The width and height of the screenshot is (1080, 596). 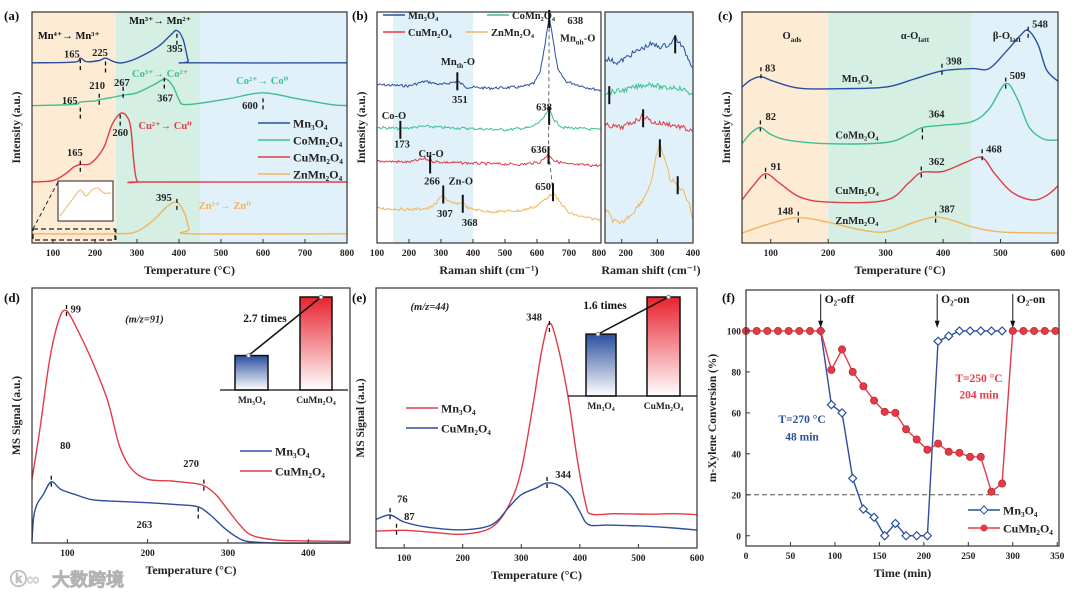 I want to click on annotation-text: ZnMn₂O₄, so click(x=857, y=221).